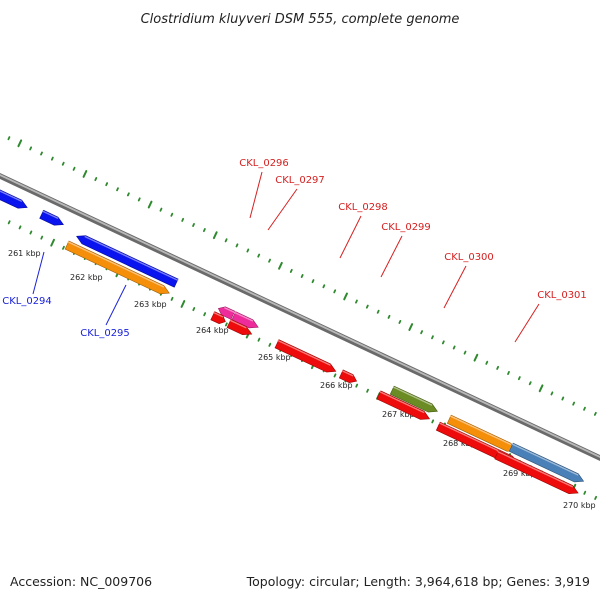 This screenshot has width=600, height=600. Describe the element at coordinates (212, 330) in the screenshot. I see `tick-label: 264 kbp` at that location.